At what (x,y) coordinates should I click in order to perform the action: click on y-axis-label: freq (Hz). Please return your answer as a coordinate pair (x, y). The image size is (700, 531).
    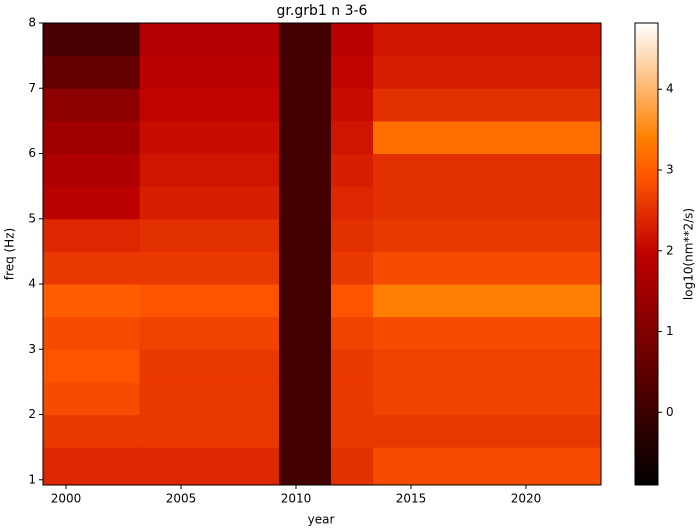
    Looking at the image, I should click on (10, 254).